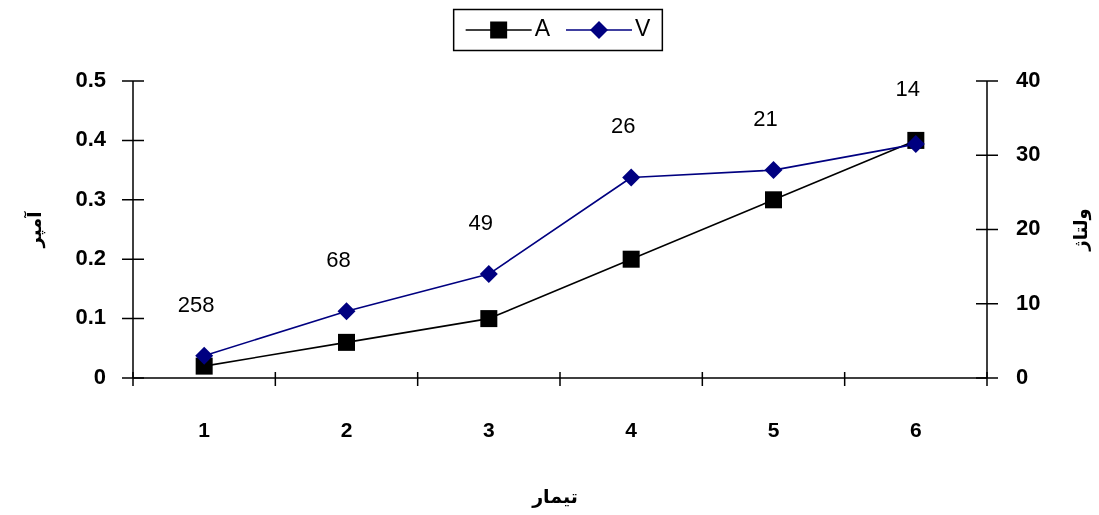 This screenshot has height=515, width=1099. I want to click on legend-label: A, so click(542, 28).